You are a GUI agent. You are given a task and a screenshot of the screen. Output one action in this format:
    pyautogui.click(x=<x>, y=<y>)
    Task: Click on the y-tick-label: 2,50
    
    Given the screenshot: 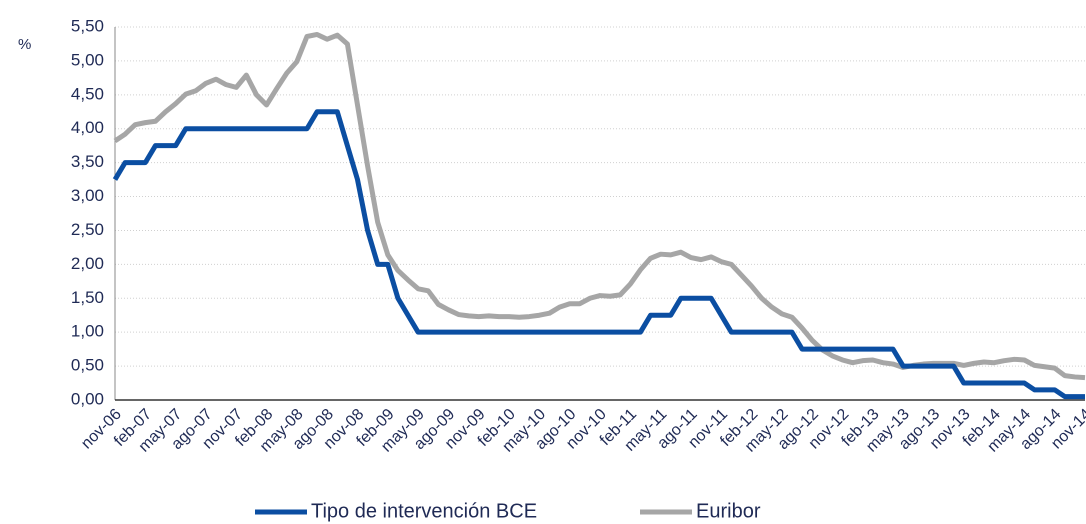 What is the action you would take?
    pyautogui.click(x=87, y=229)
    